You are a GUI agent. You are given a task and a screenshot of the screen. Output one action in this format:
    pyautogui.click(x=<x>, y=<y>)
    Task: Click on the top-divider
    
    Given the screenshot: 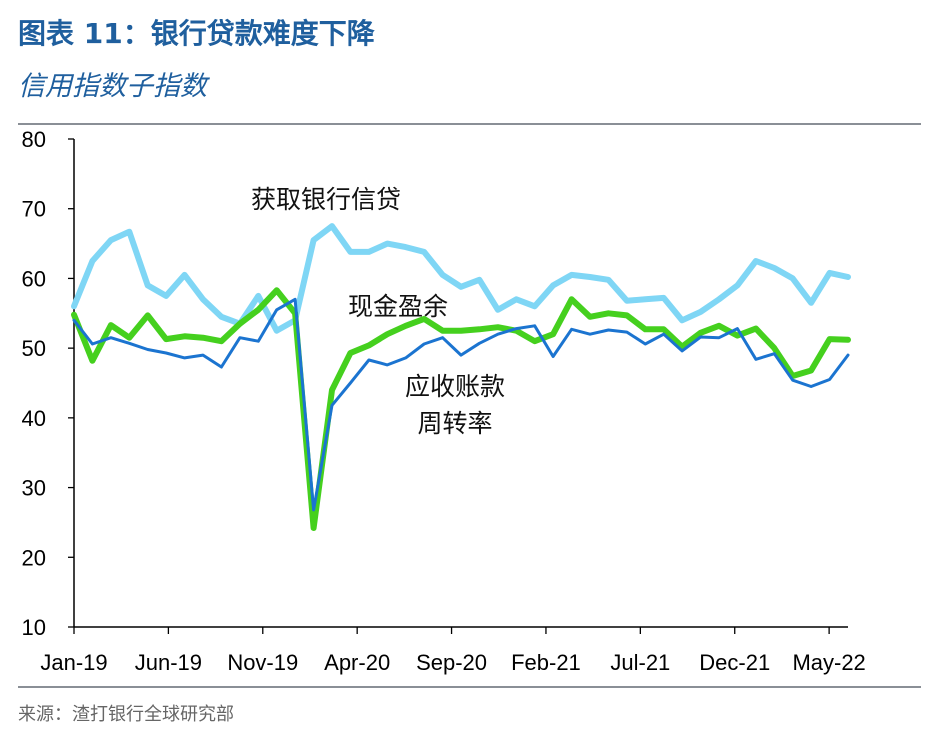 What is the action you would take?
    pyautogui.click(x=469, y=124)
    